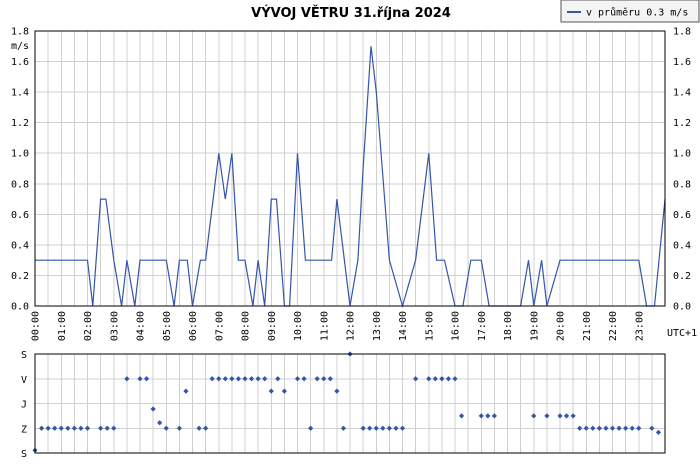 Image resolution: width=700 pixels, height=464 pixels. I want to click on time-x-tick-label: 13:00, so click(377, 326).